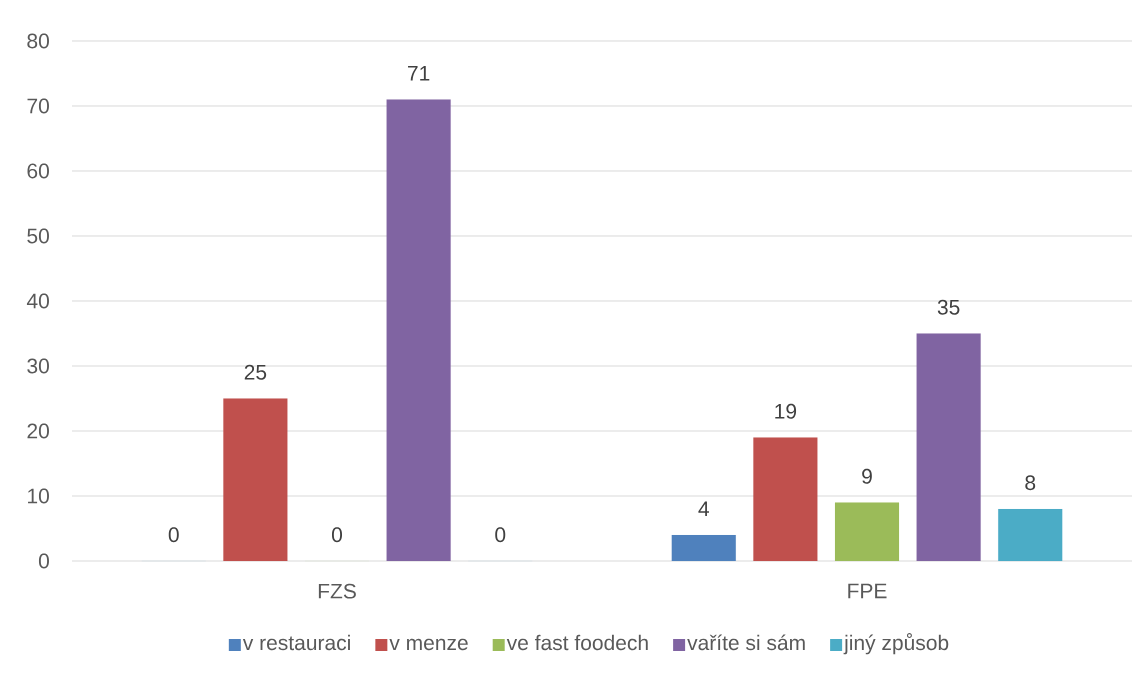 The image size is (1148, 674). Describe the element at coordinates (786, 411) in the screenshot. I see `data-label: 19` at that location.